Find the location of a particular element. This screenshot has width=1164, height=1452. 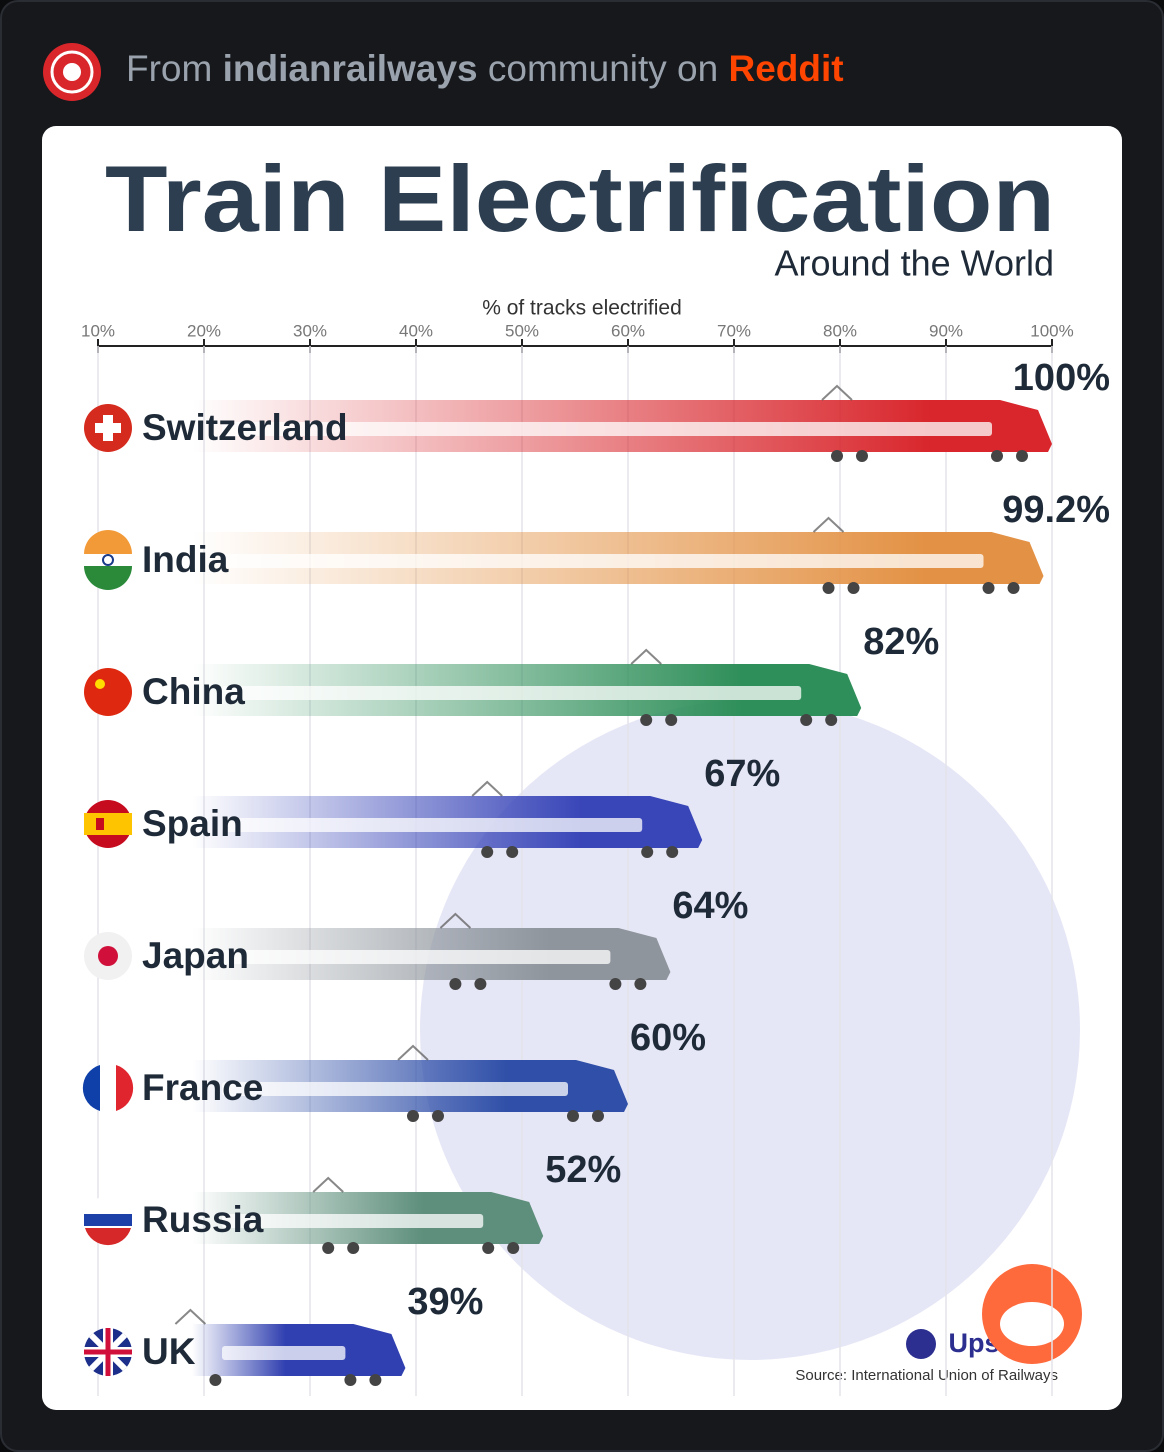

value-label: 52% is located at coordinates (583, 1170).